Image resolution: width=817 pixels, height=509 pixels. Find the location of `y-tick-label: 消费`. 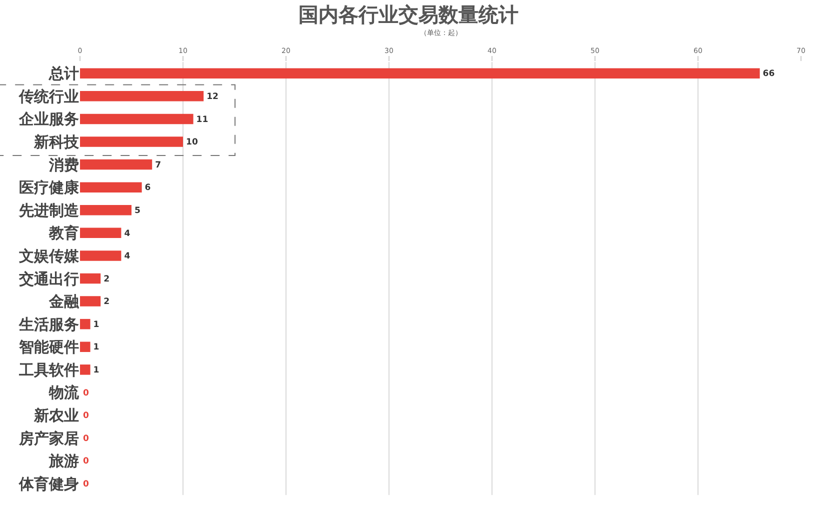

y-tick-label: 消费 is located at coordinates (63, 165).